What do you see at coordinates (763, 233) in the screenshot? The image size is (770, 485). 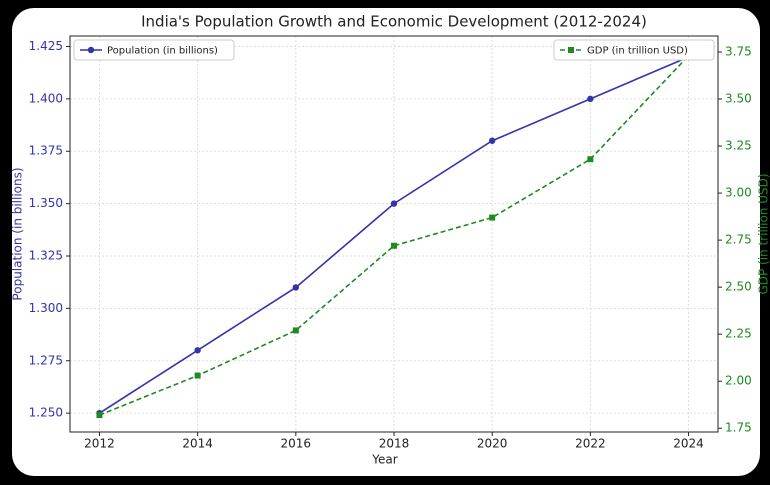 I see `y2-axis-label: GDP (in trillion USD)` at bounding box center [763, 233].